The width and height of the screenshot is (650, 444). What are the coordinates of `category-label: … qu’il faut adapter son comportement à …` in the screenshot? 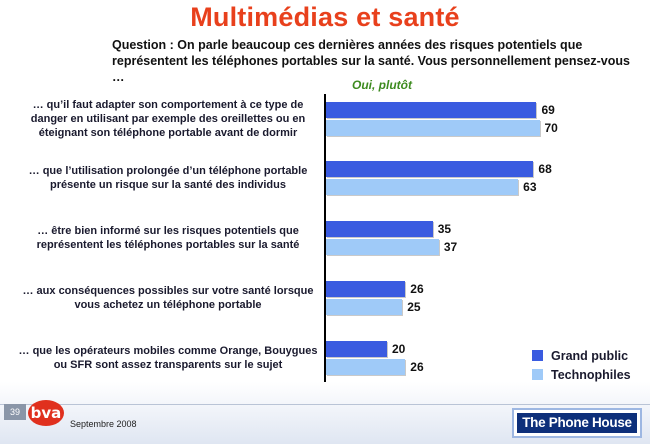 It's located at (168, 119).